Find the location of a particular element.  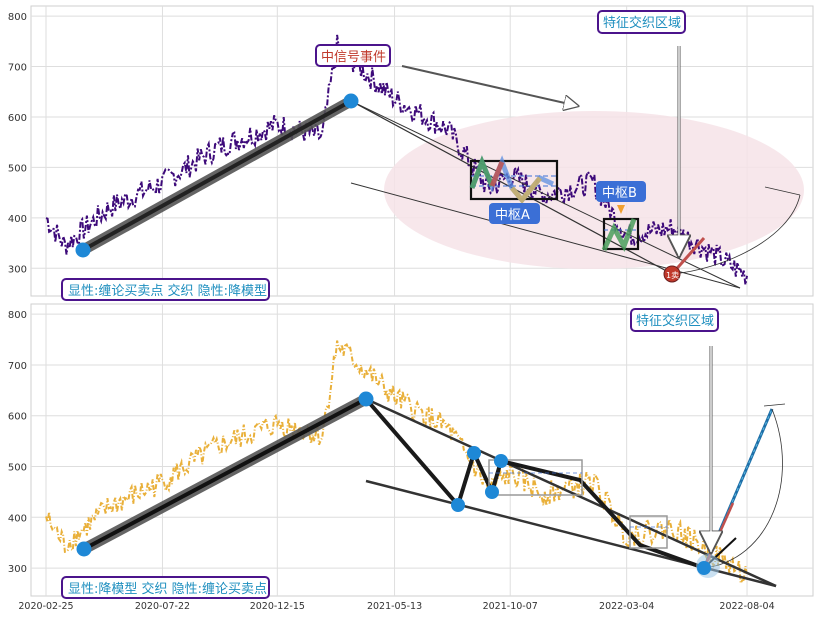

top-ytick-label-3: 600 is located at coordinates (17, 118).